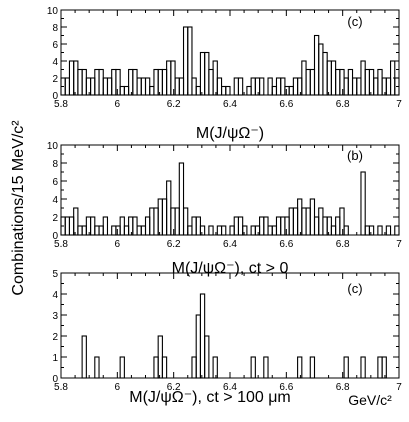 Image resolution: width=409 pixels, height=422 pixels. I want to click on x-unit-label: GeV/c², so click(370, 400).